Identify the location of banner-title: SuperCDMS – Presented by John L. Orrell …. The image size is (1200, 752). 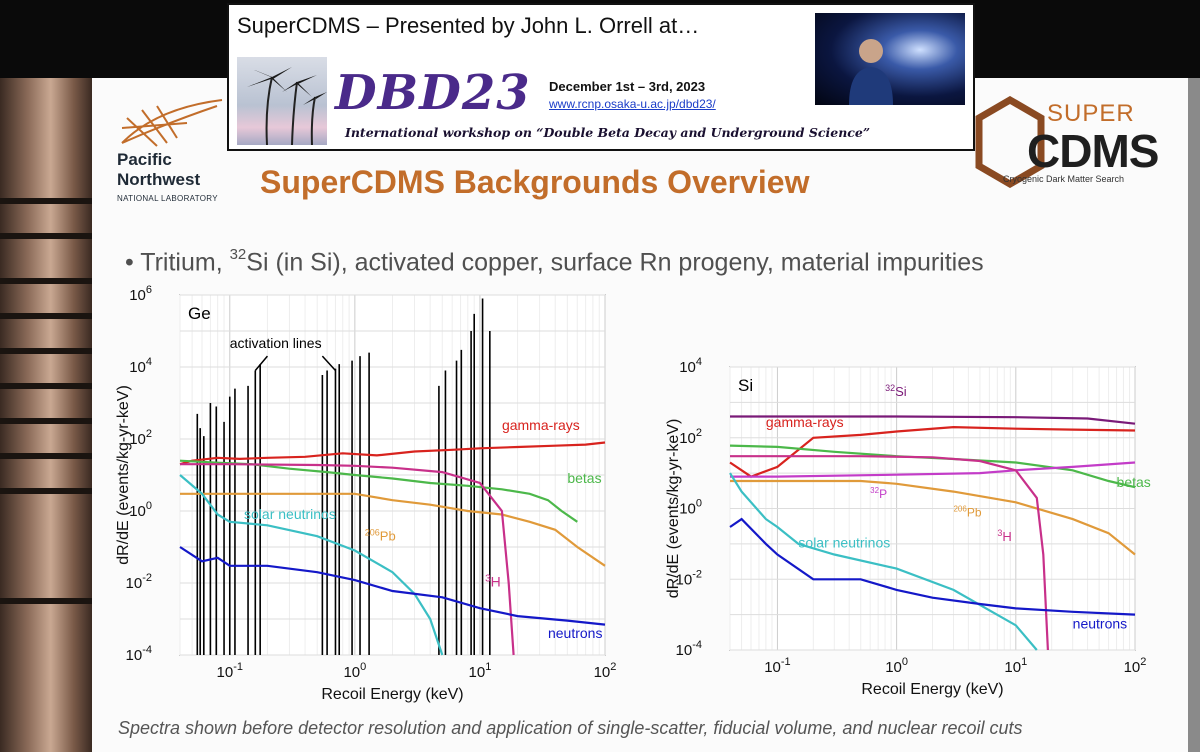
(468, 25).